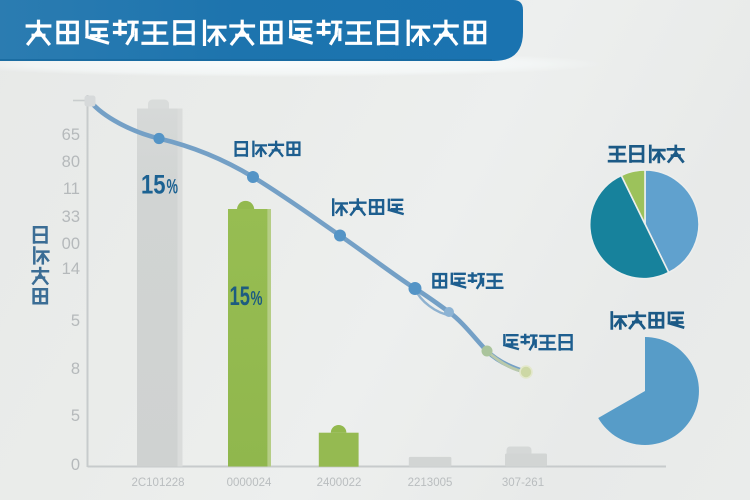  I want to click on svg-text: 80, so click(71, 162).